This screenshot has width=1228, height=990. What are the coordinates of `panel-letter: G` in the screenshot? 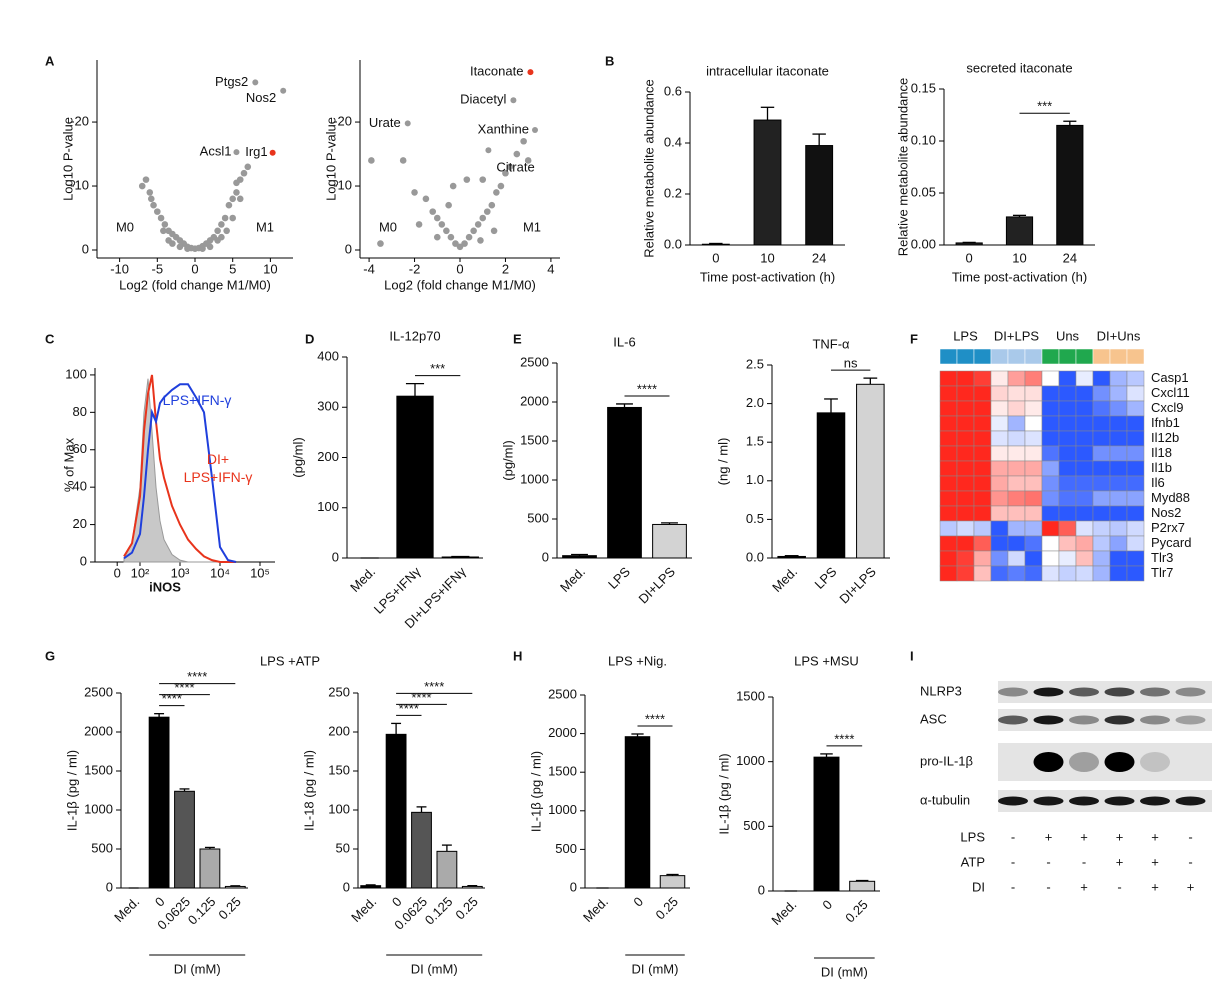 It's located at (50, 655).